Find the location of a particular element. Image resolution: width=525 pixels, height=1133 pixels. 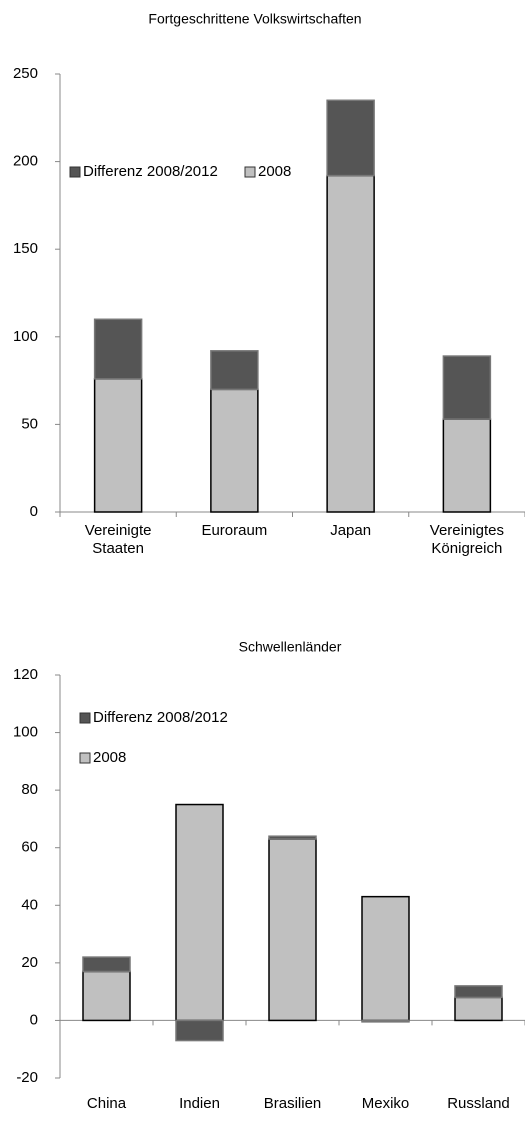

y-tick-label: 80 is located at coordinates (29, 789).